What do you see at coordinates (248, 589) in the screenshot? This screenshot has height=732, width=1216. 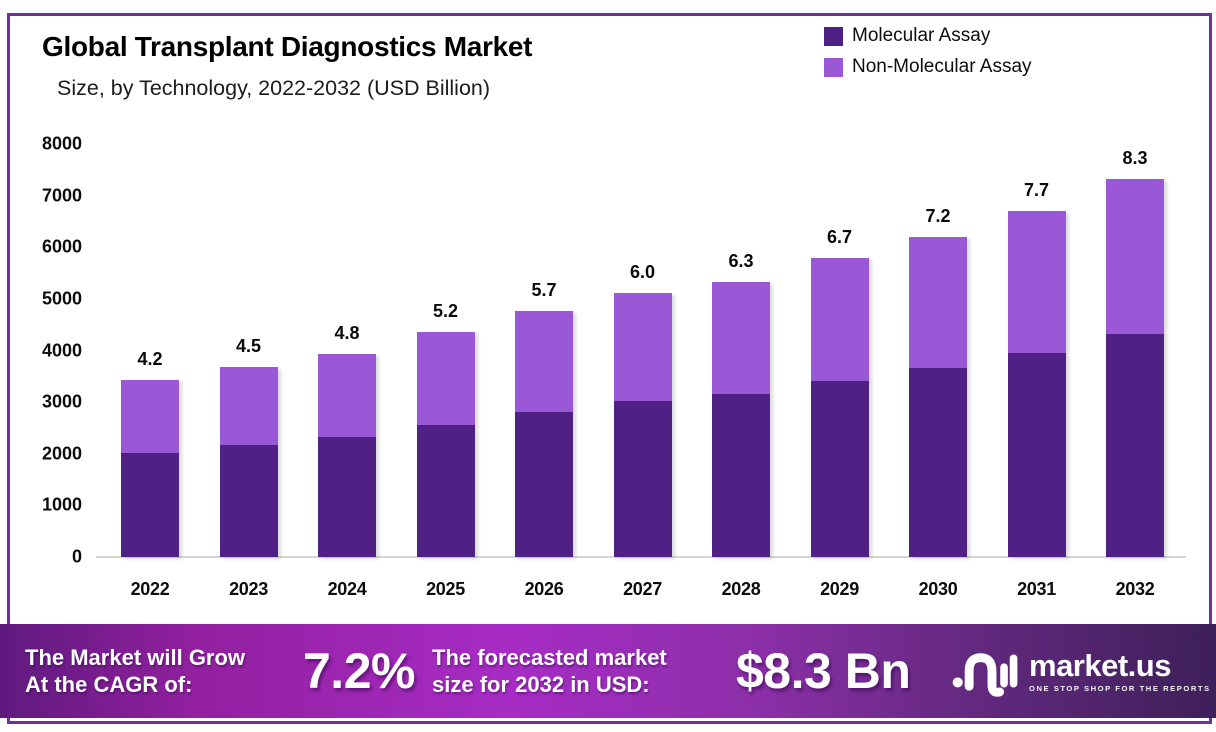 I see `x-axis-tick-label: 2023` at bounding box center [248, 589].